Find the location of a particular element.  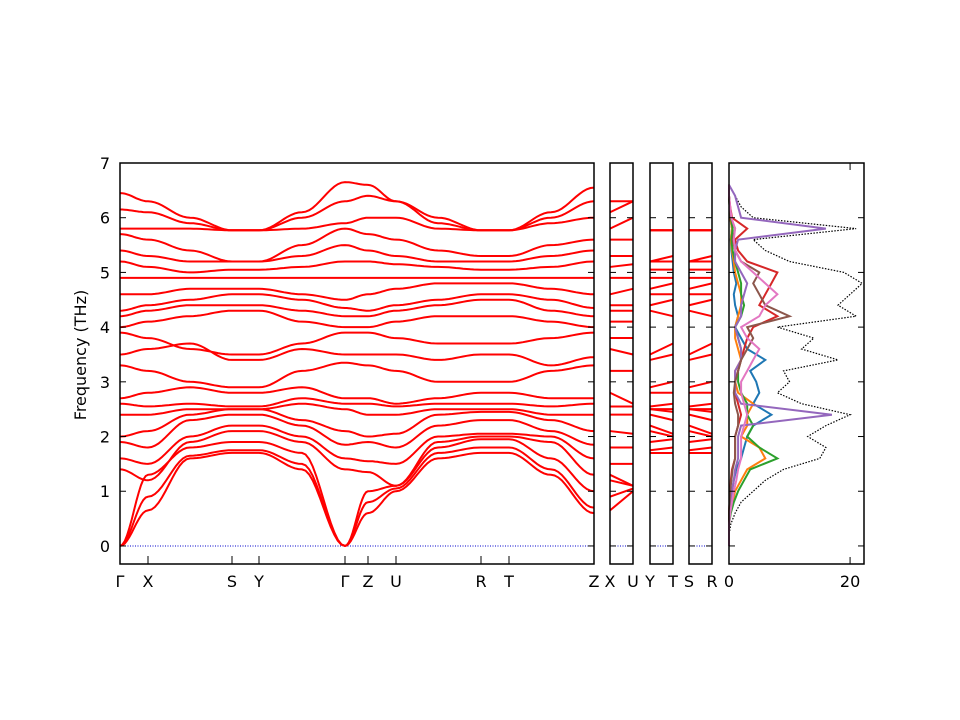

dos-x-tick-label: 0 is located at coordinates (729, 581).